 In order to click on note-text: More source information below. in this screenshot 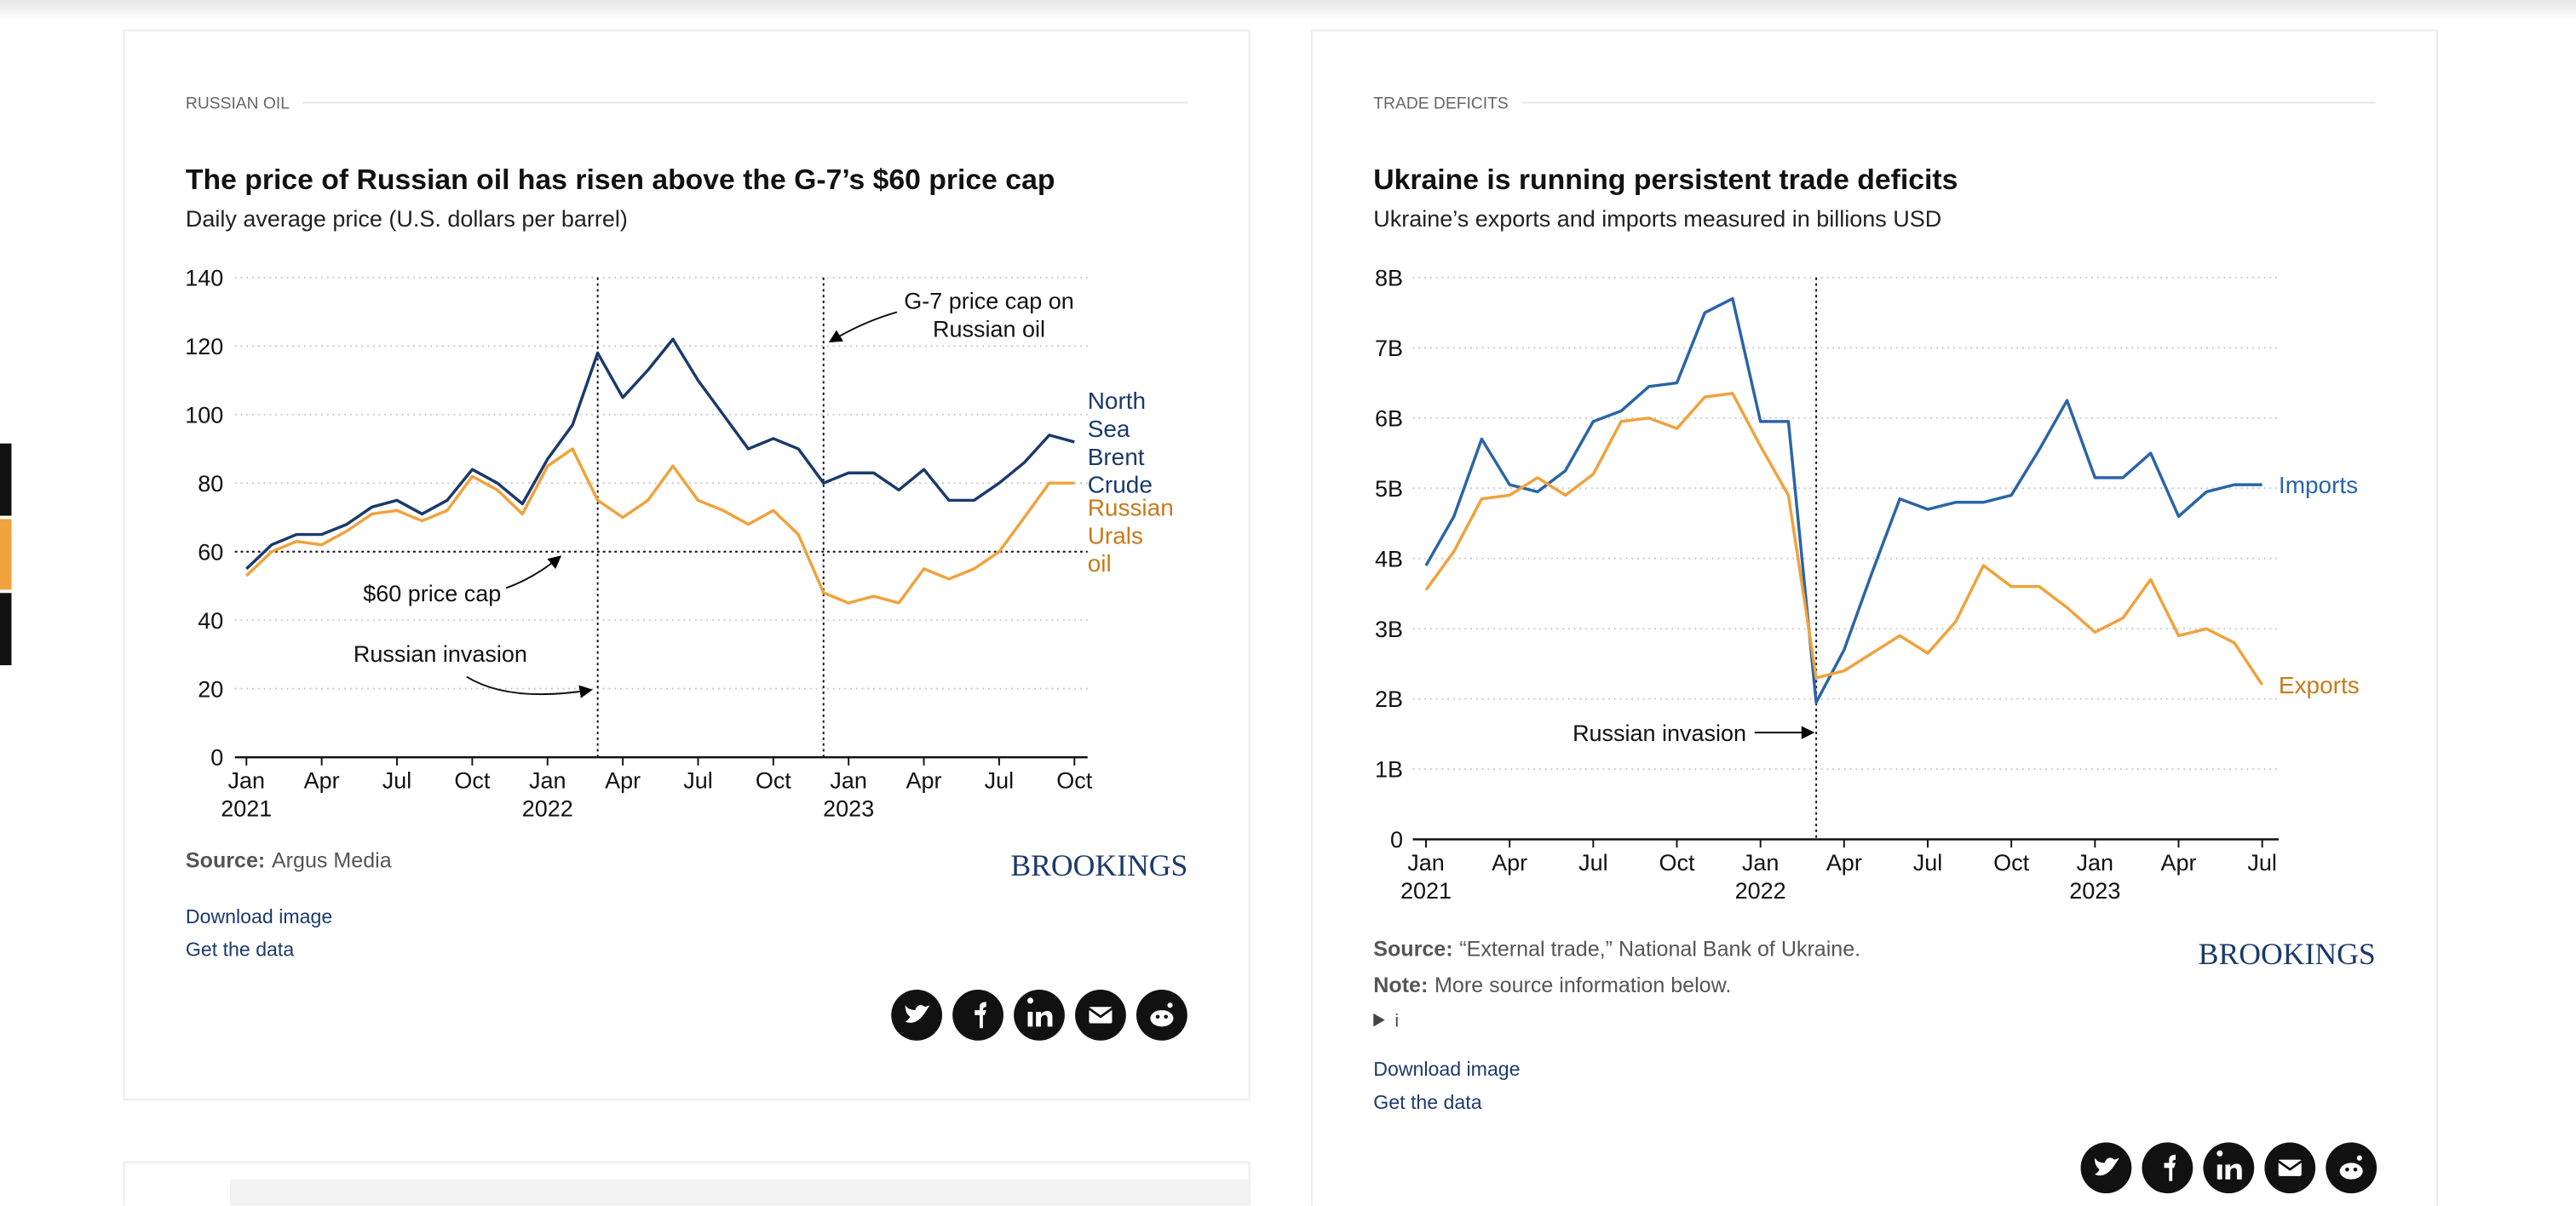, I will do `click(1583, 985)`.